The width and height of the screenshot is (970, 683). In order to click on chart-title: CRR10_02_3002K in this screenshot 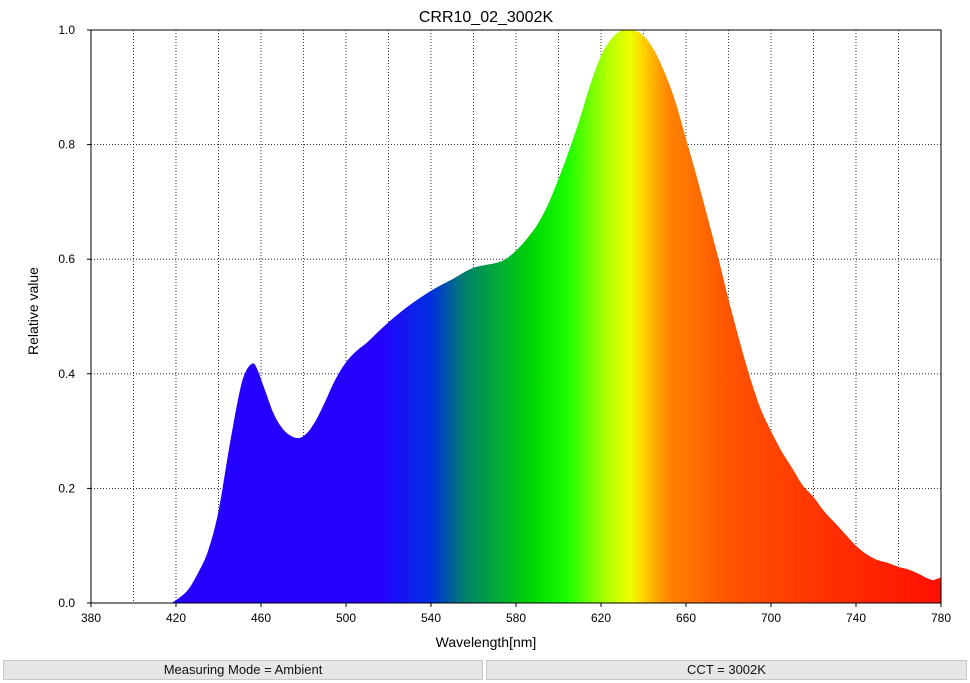, I will do `click(486, 17)`.